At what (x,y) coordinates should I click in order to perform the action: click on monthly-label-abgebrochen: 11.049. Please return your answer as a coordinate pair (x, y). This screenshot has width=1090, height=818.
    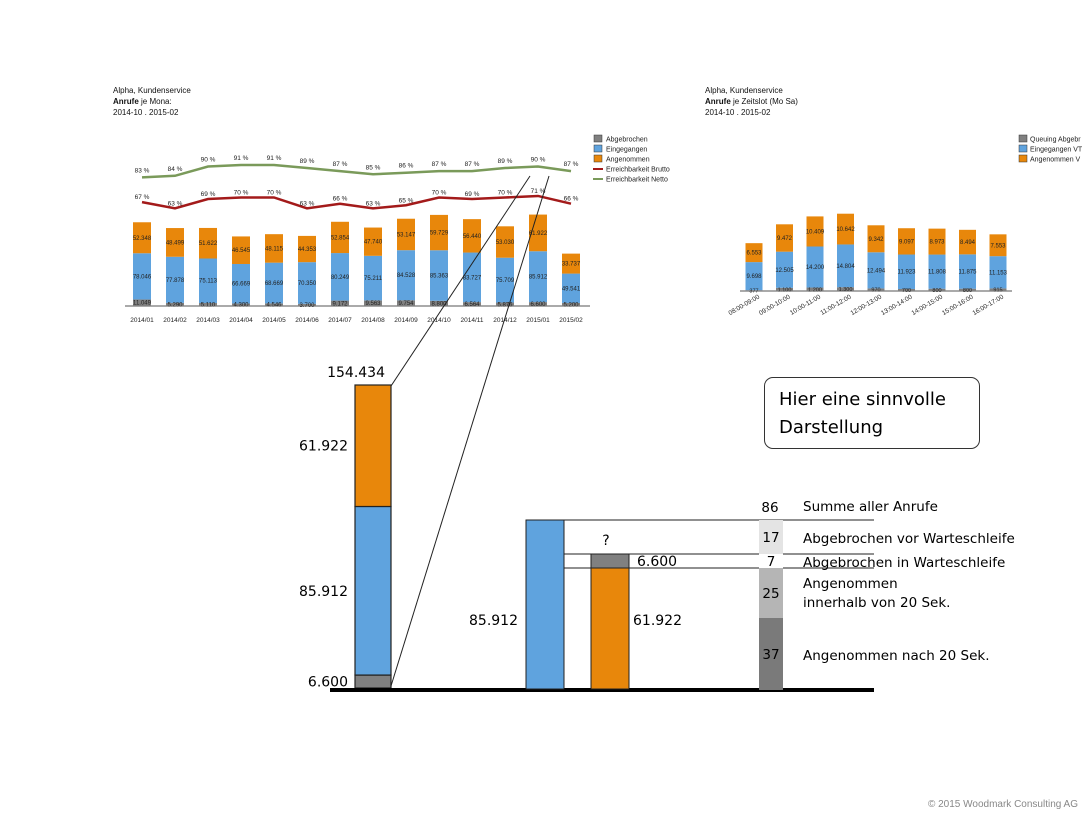
    Looking at the image, I should click on (142, 304).